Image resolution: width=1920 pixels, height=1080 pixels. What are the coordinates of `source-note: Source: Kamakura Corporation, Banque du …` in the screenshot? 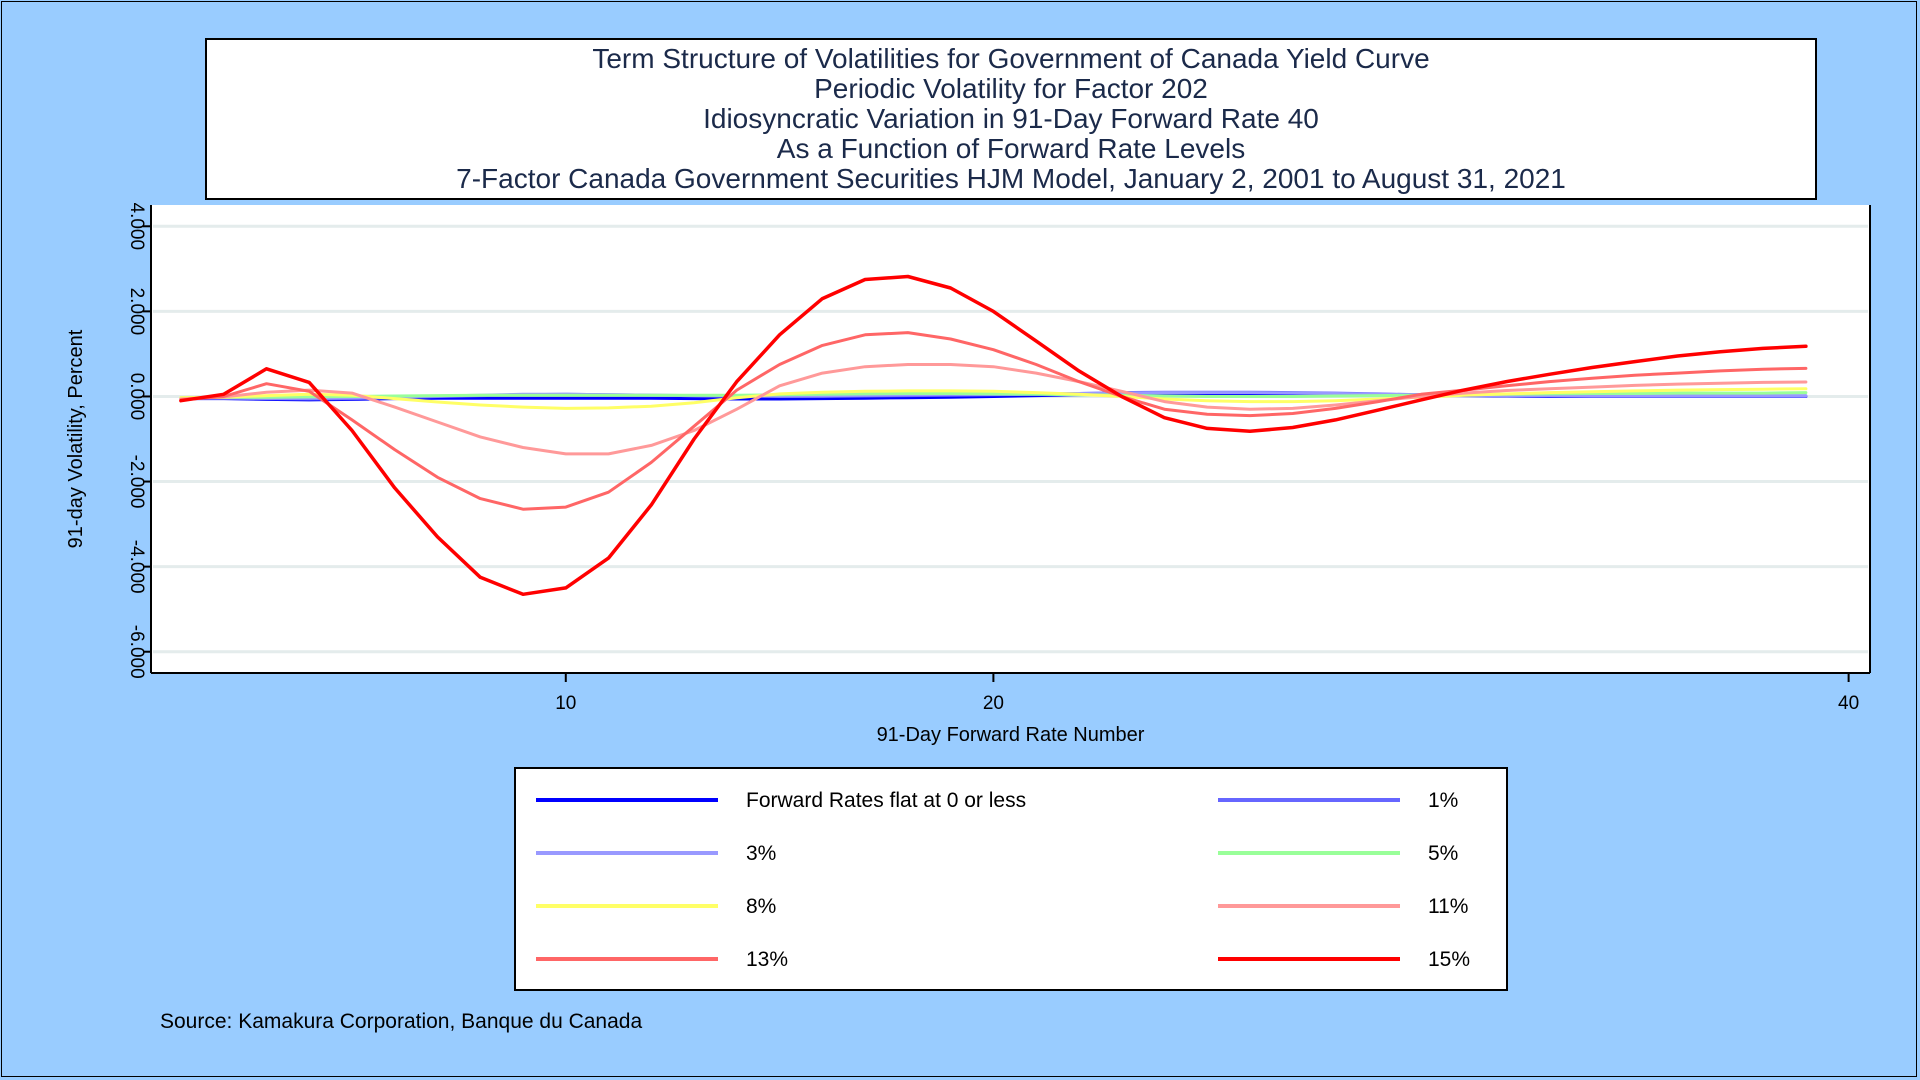 It's located at (401, 1021).